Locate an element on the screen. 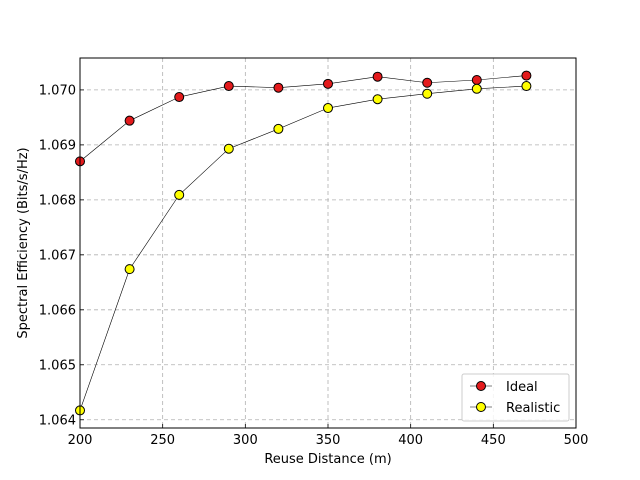 This screenshot has width=640, height=480. x-axis-title: Reuse Distance (m) is located at coordinates (327, 459).